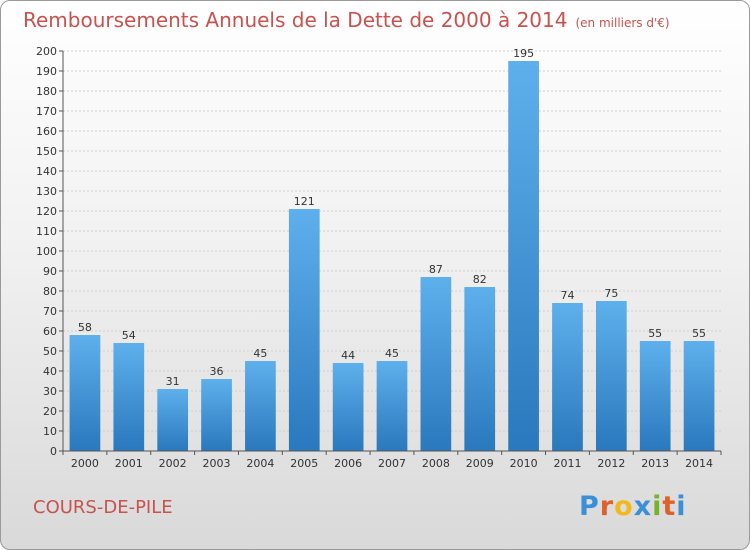 The image size is (750, 550). What do you see at coordinates (173, 463) in the screenshot?
I see `x-tick-label: 2002` at bounding box center [173, 463].